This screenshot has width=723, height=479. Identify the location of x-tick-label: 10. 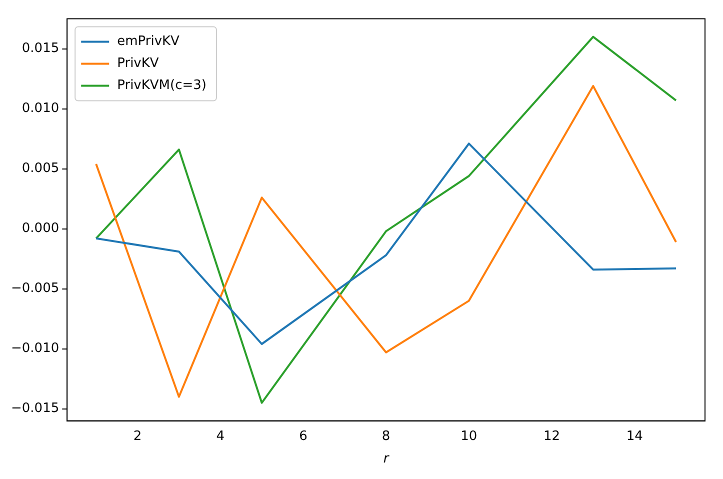
(469, 436).